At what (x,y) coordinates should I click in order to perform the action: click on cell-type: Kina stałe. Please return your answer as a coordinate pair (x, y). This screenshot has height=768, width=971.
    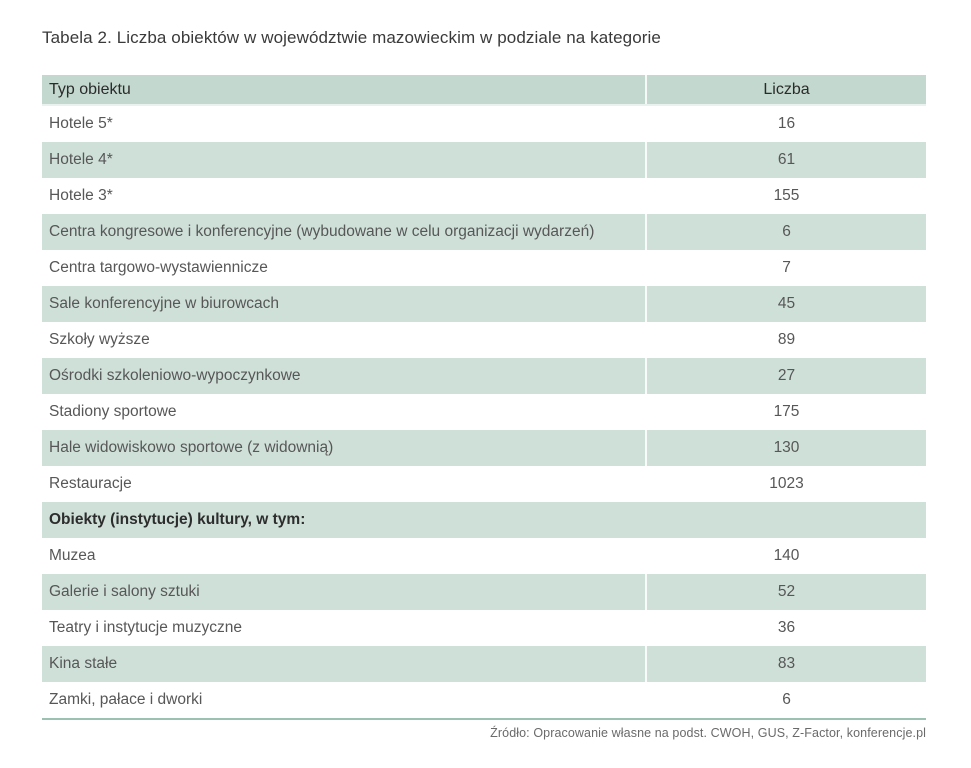
    Looking at the image, I should click on (83, 663).